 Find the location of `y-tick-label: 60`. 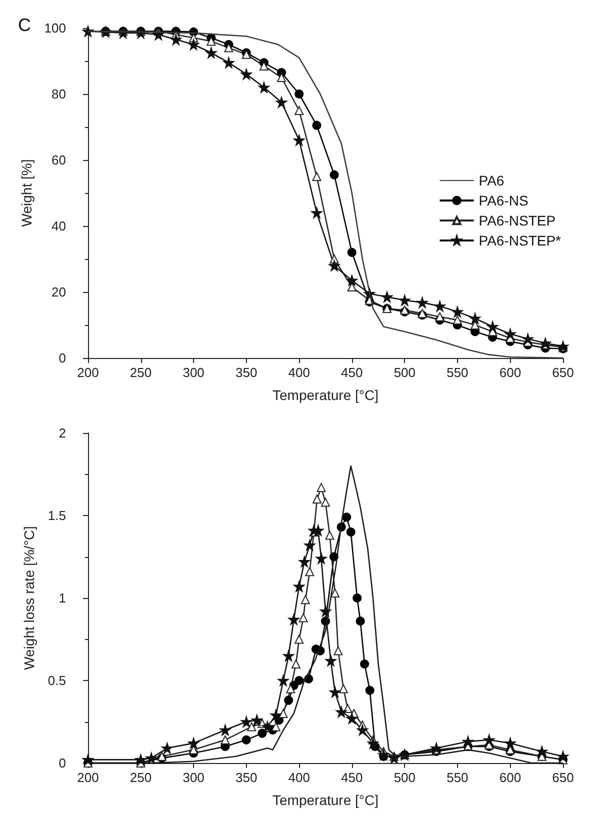

y-tick-label: 60 is located at coordinates (59, 160).